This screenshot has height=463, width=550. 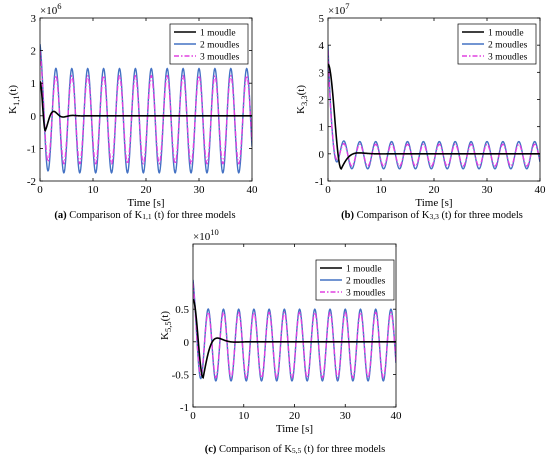 I want to click on y-tick-label: 0.5, so click(x=182, y=310).